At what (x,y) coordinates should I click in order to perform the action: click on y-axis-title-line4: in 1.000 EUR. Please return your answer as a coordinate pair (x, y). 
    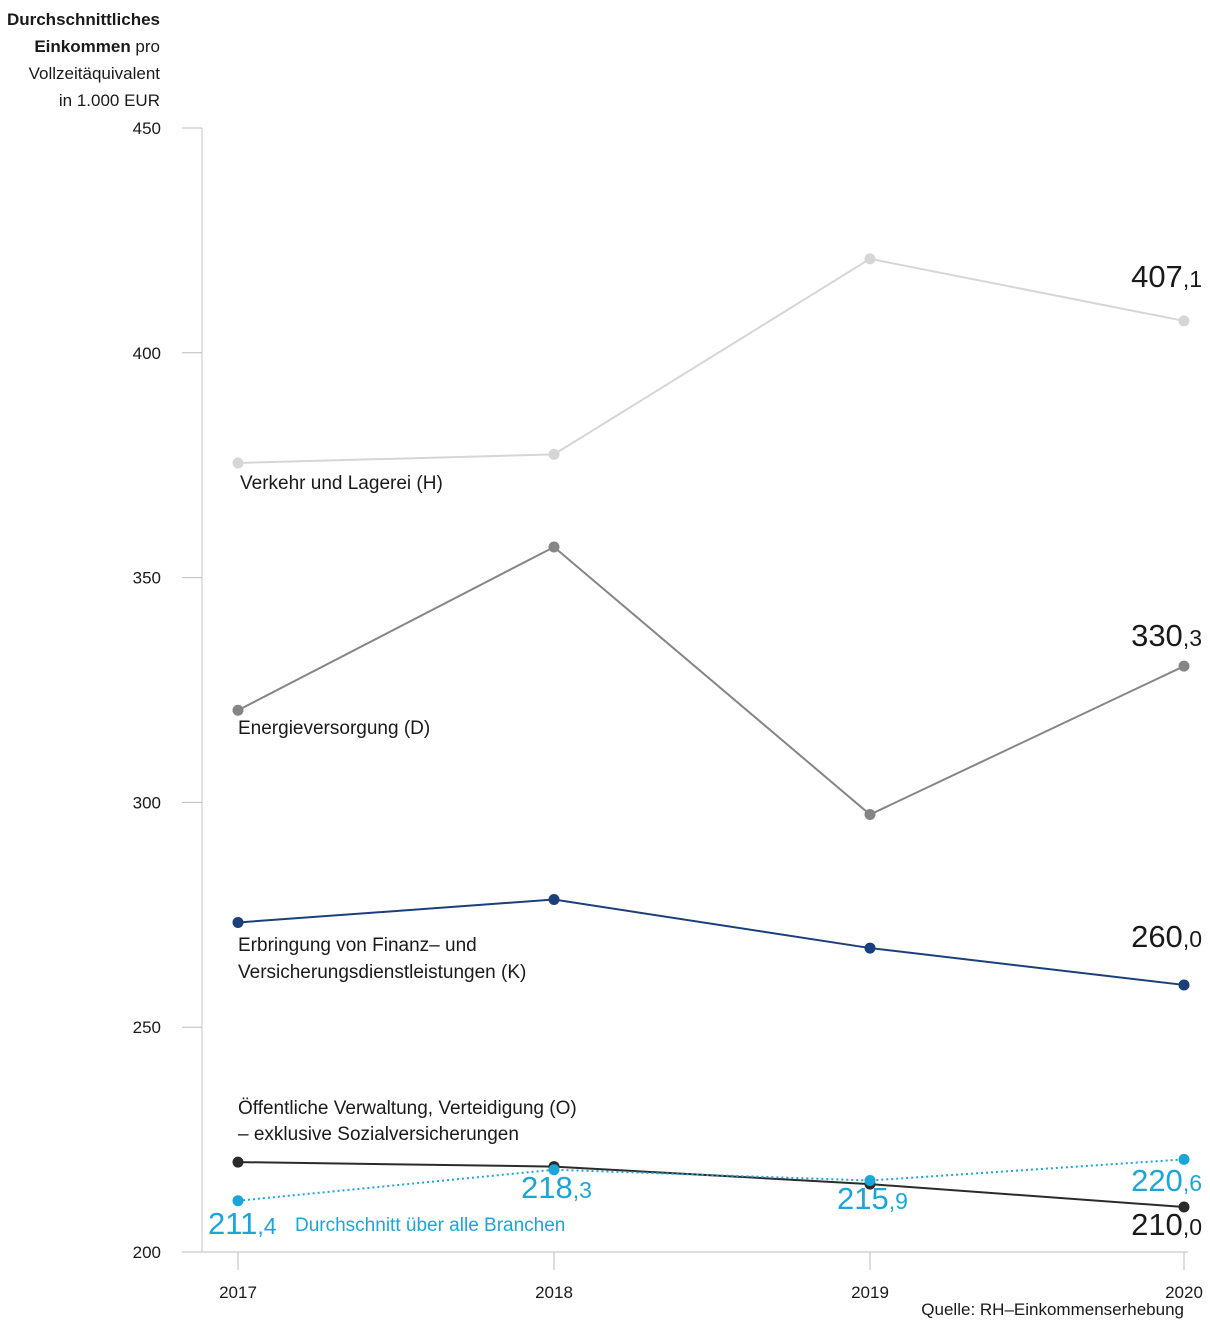
    Looking at the image, I should click on (109, 100).